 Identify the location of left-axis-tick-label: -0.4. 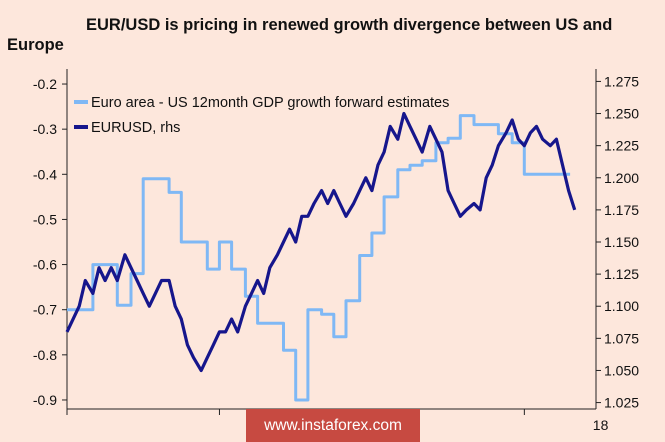
(45, 174).